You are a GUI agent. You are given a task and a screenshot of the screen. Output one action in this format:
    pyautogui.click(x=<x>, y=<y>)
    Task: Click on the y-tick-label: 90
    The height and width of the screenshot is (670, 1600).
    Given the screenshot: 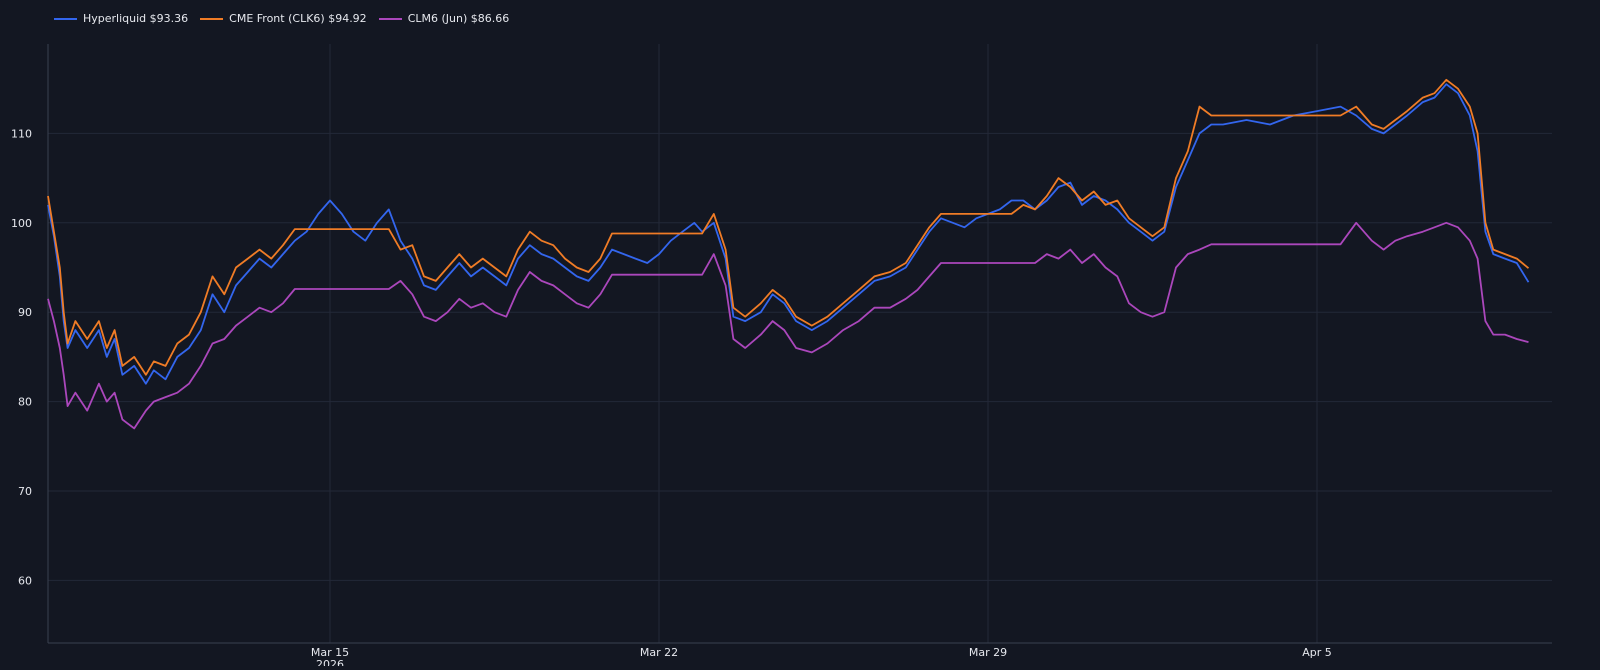 What is the action you would take?
    pyautogui.click(x=25, y=312)
    